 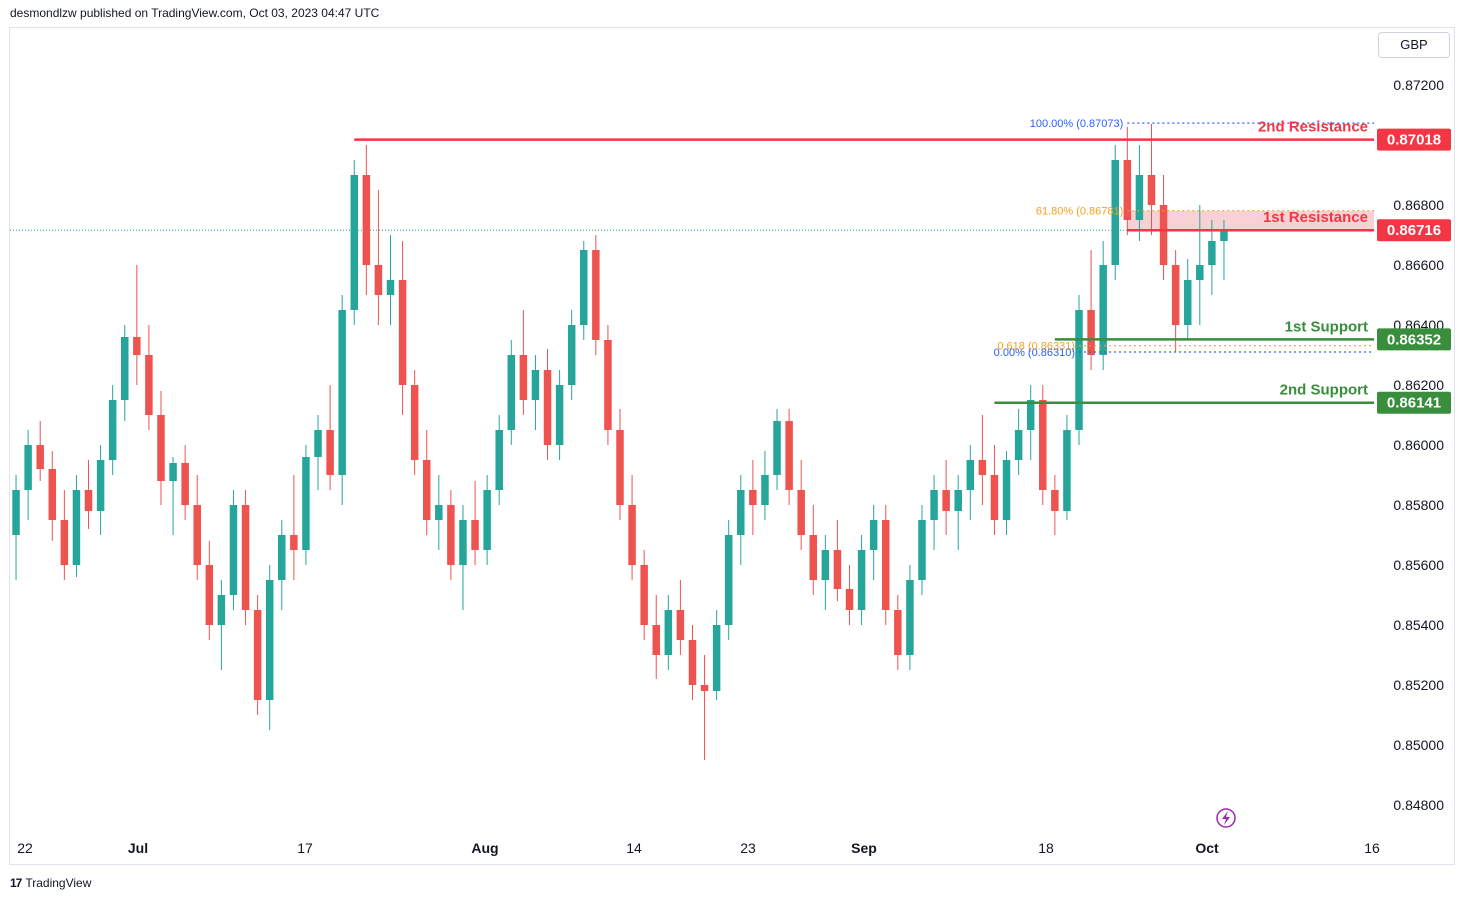 I want to click on x-tick-label: 23, so click(x=748, y=848).